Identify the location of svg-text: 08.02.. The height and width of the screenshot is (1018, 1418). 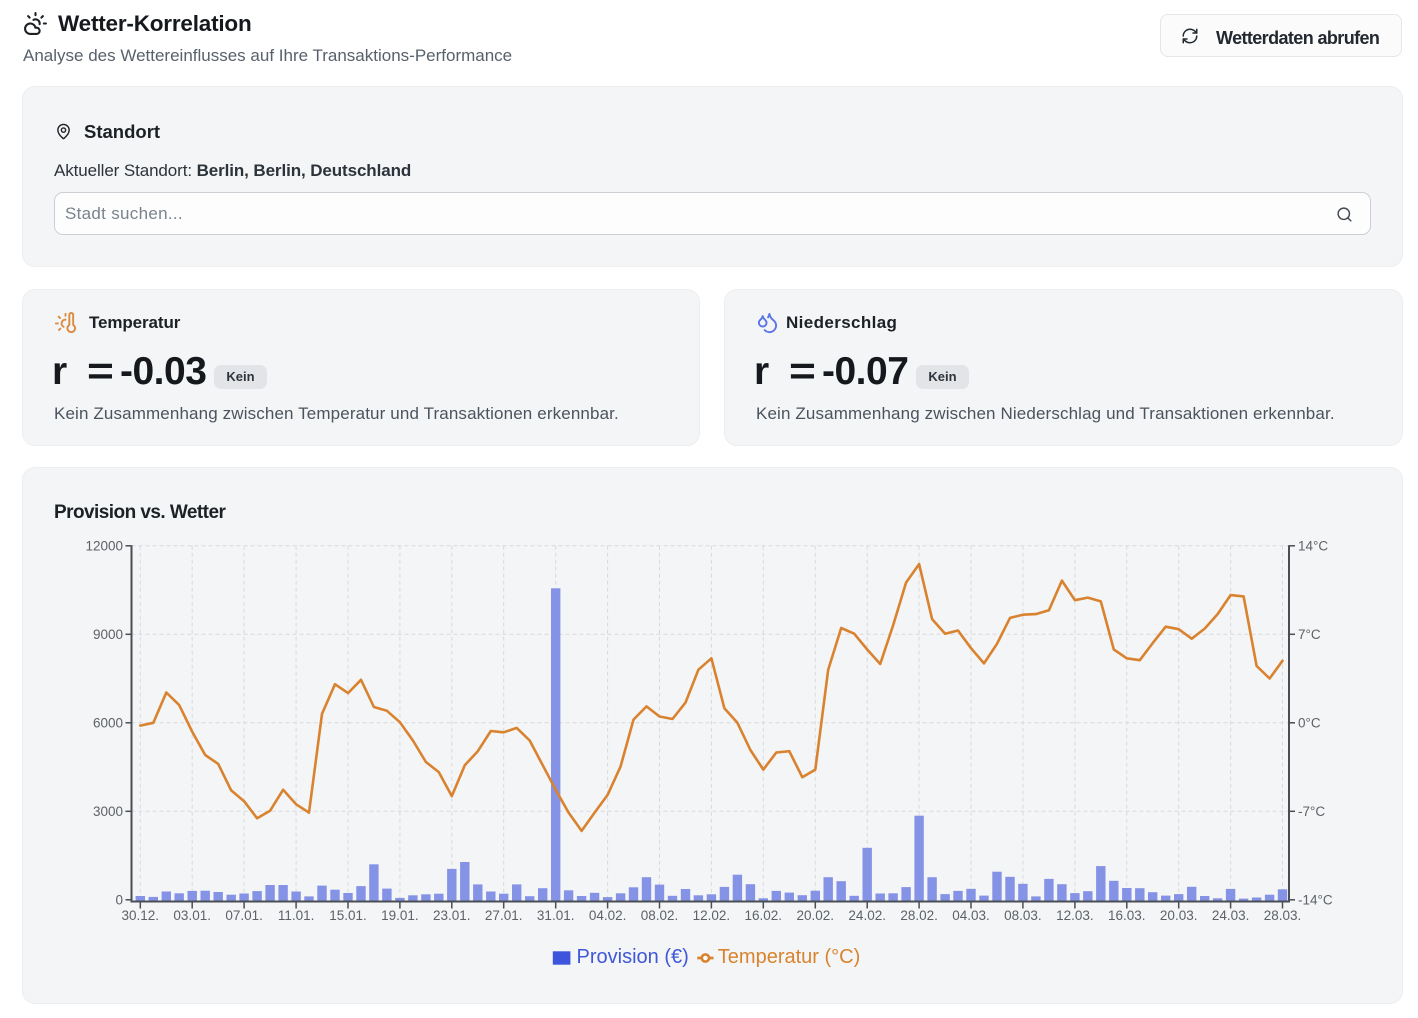
(660, 915).